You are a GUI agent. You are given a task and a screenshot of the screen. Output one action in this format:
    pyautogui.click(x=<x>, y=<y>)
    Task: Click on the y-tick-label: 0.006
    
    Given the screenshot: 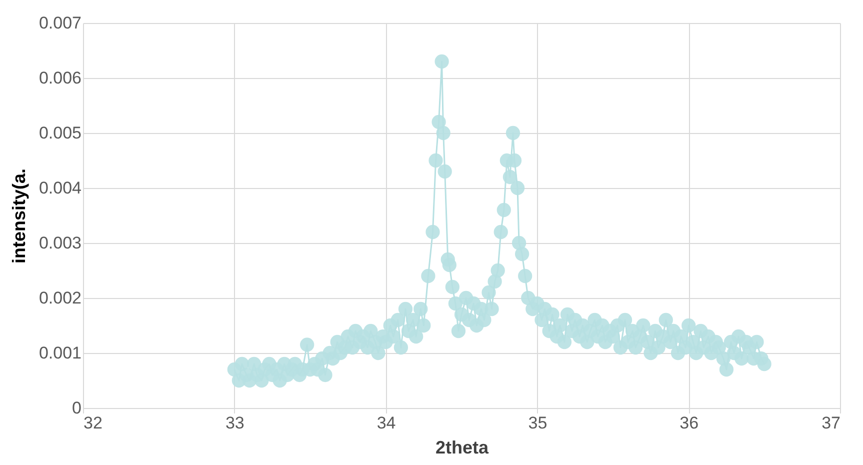 What is the action you would take?
    pyautogui.click(x=60, y=78)
    